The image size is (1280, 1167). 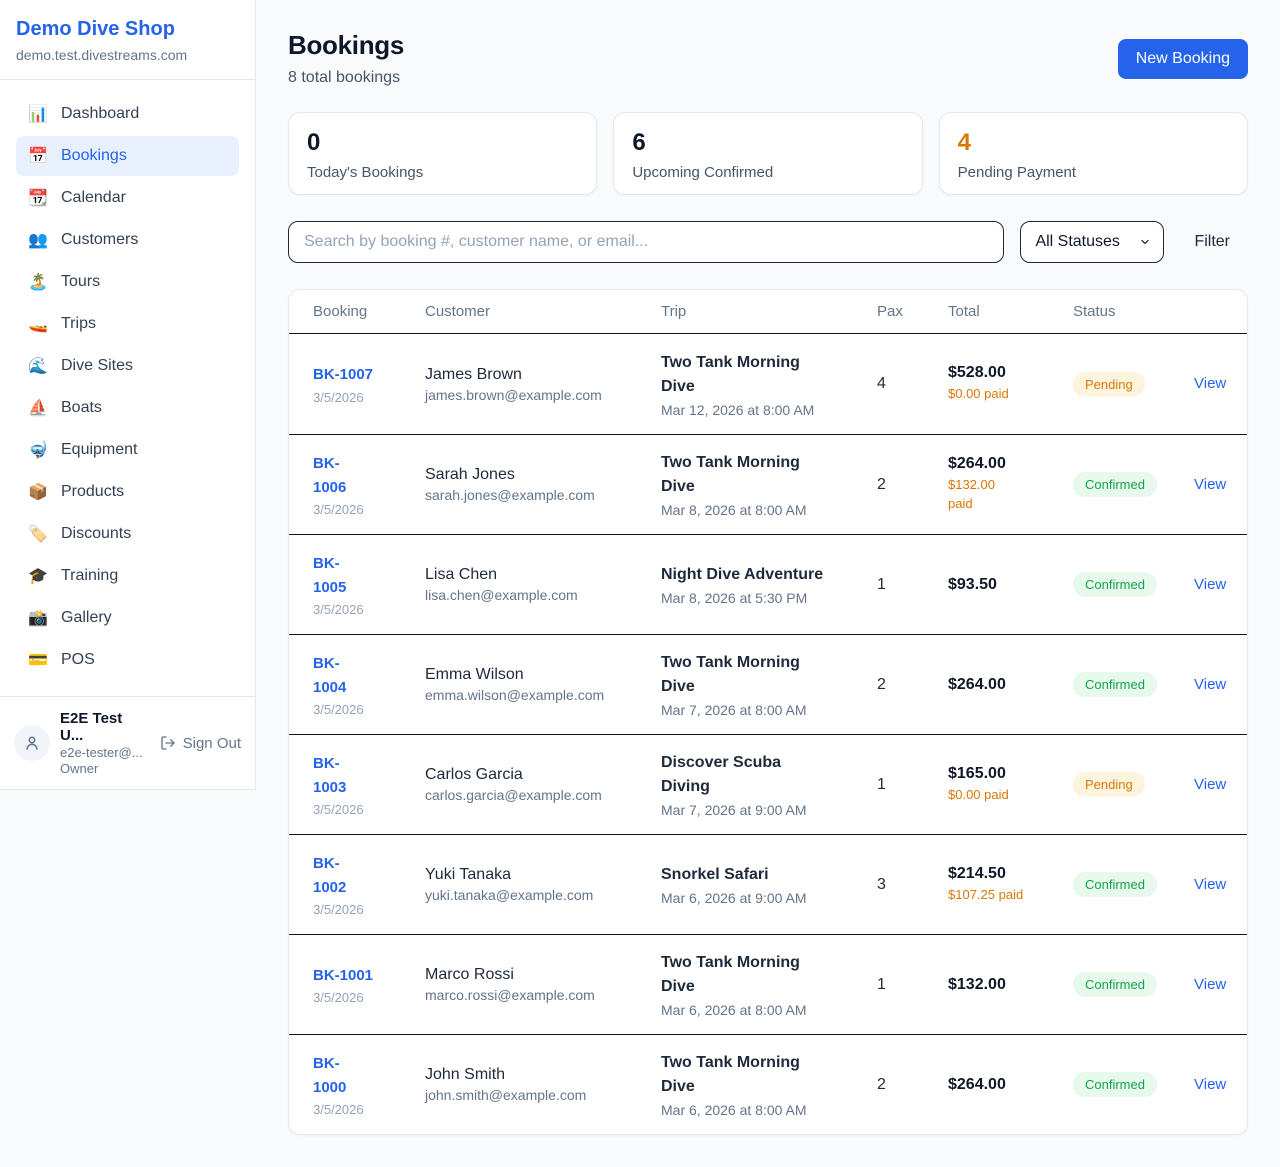 I want to click on speedboat-icon: 🚤, so click(x=38, y=324).